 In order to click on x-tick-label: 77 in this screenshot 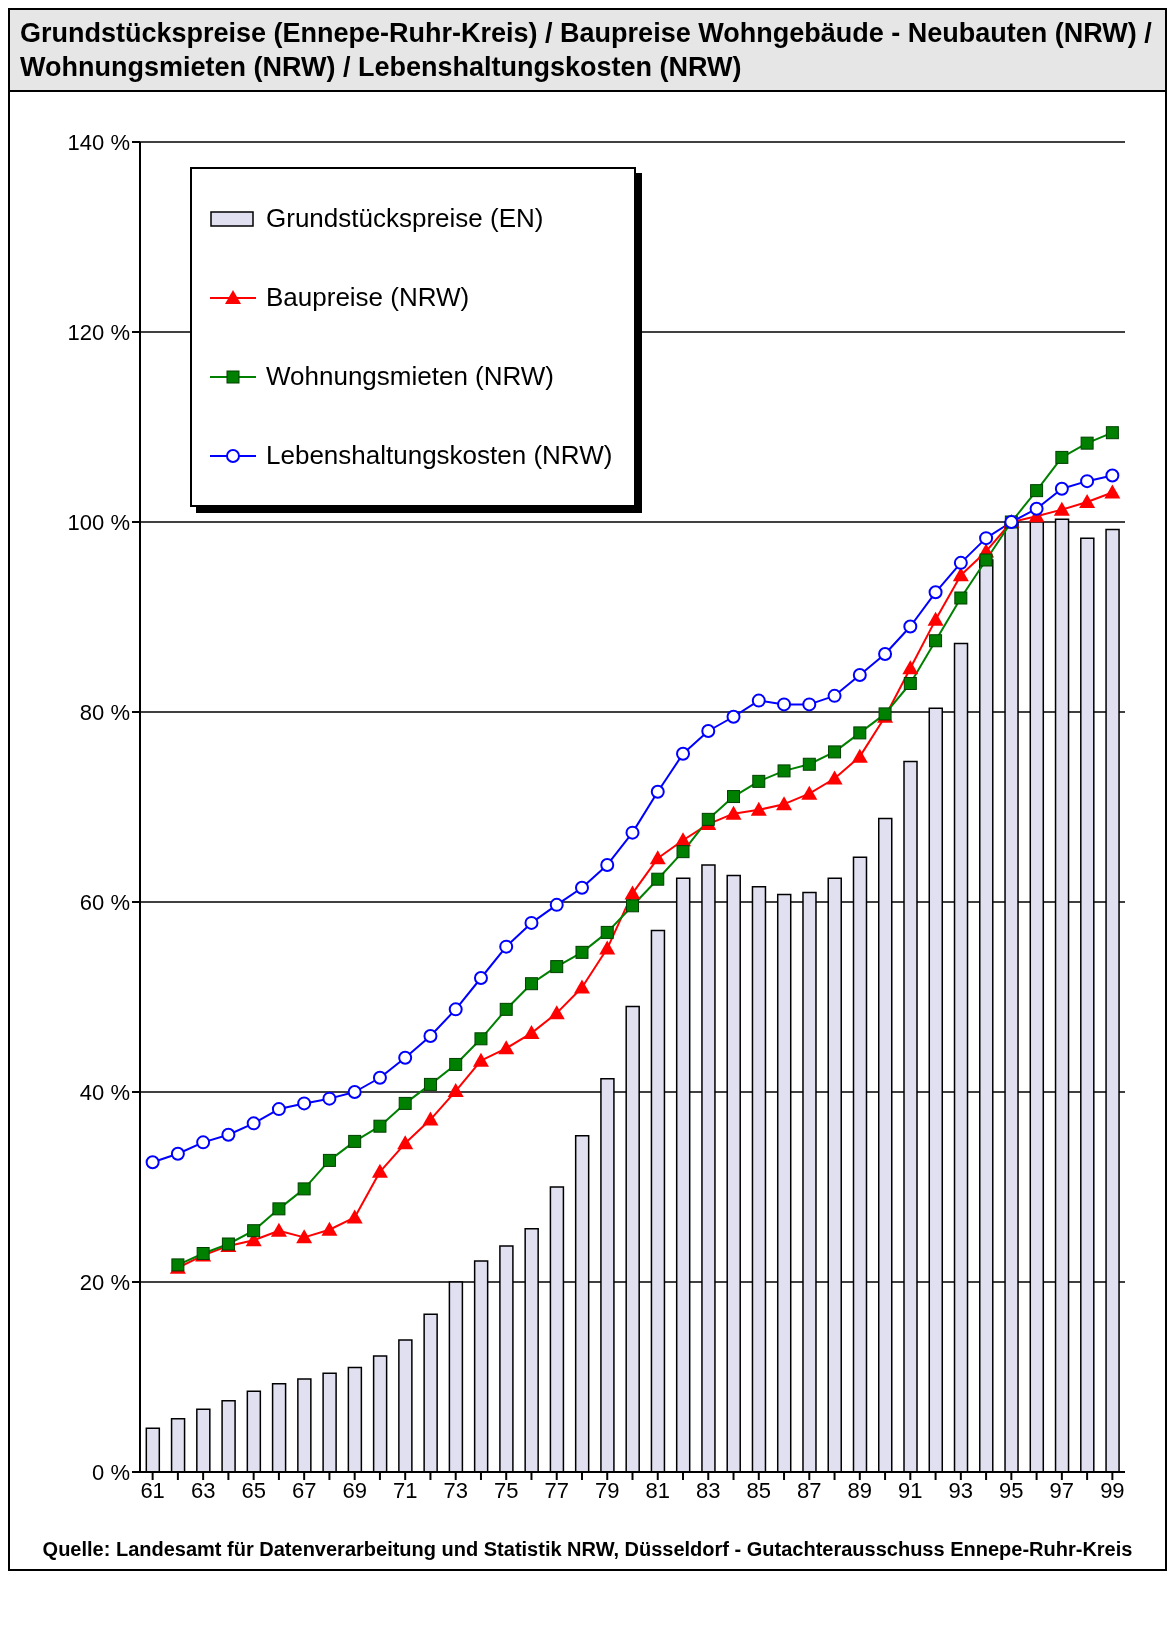, I will do `click(556, 1490)`.